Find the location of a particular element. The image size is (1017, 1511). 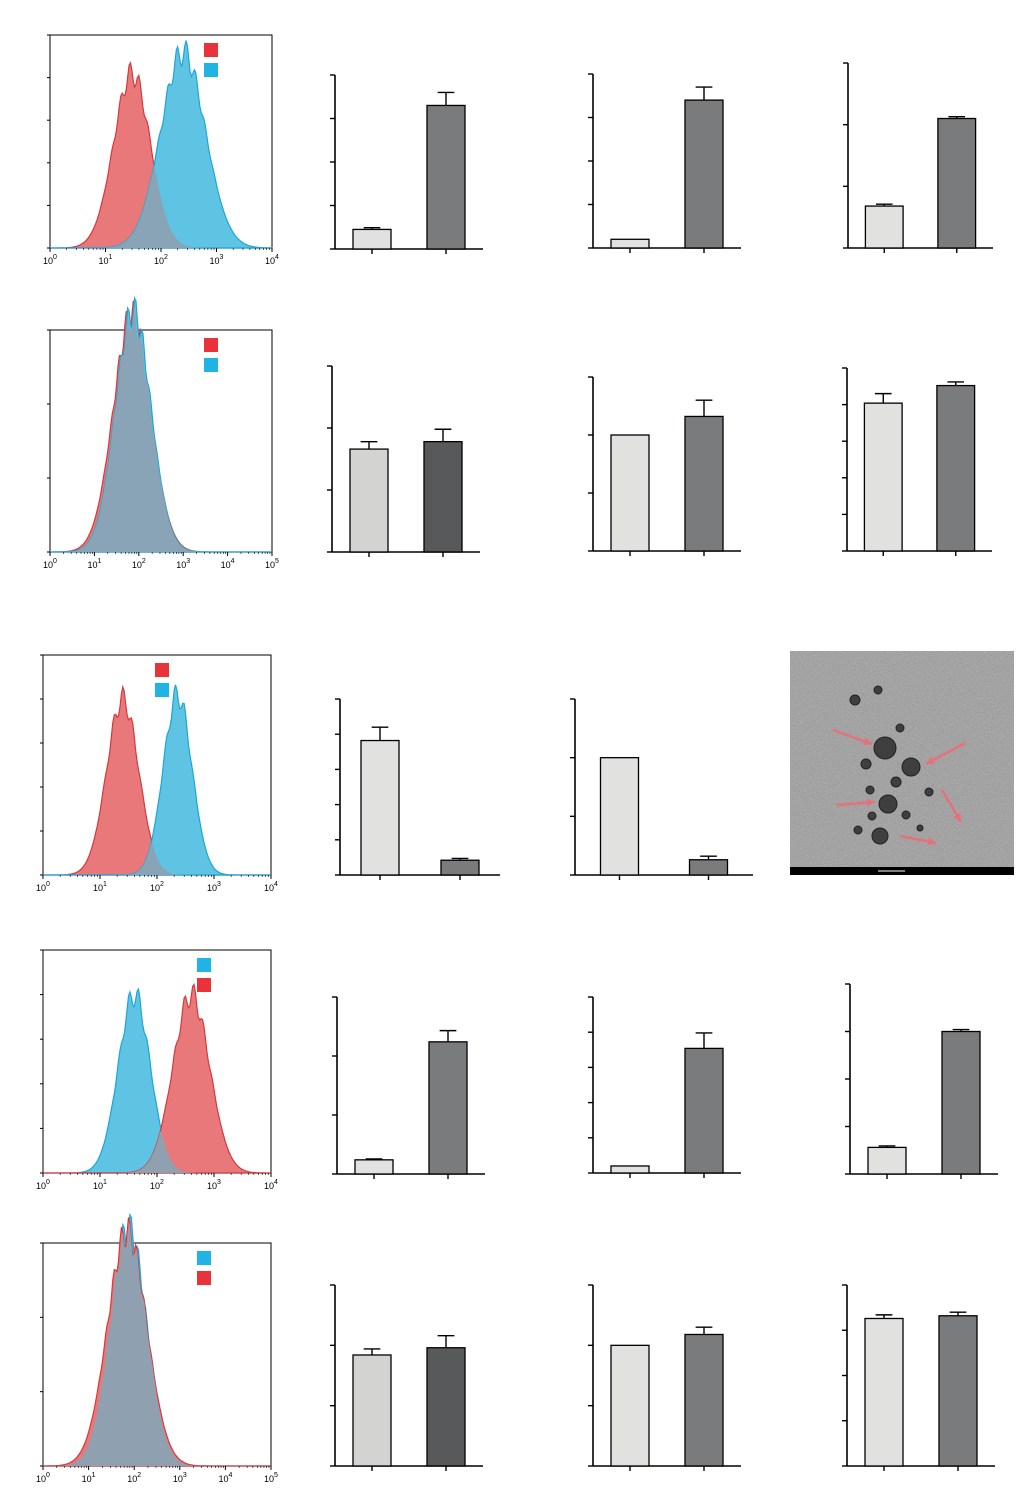

bar-chart-A-bar-CD86 is located at coordinates (403, 461).